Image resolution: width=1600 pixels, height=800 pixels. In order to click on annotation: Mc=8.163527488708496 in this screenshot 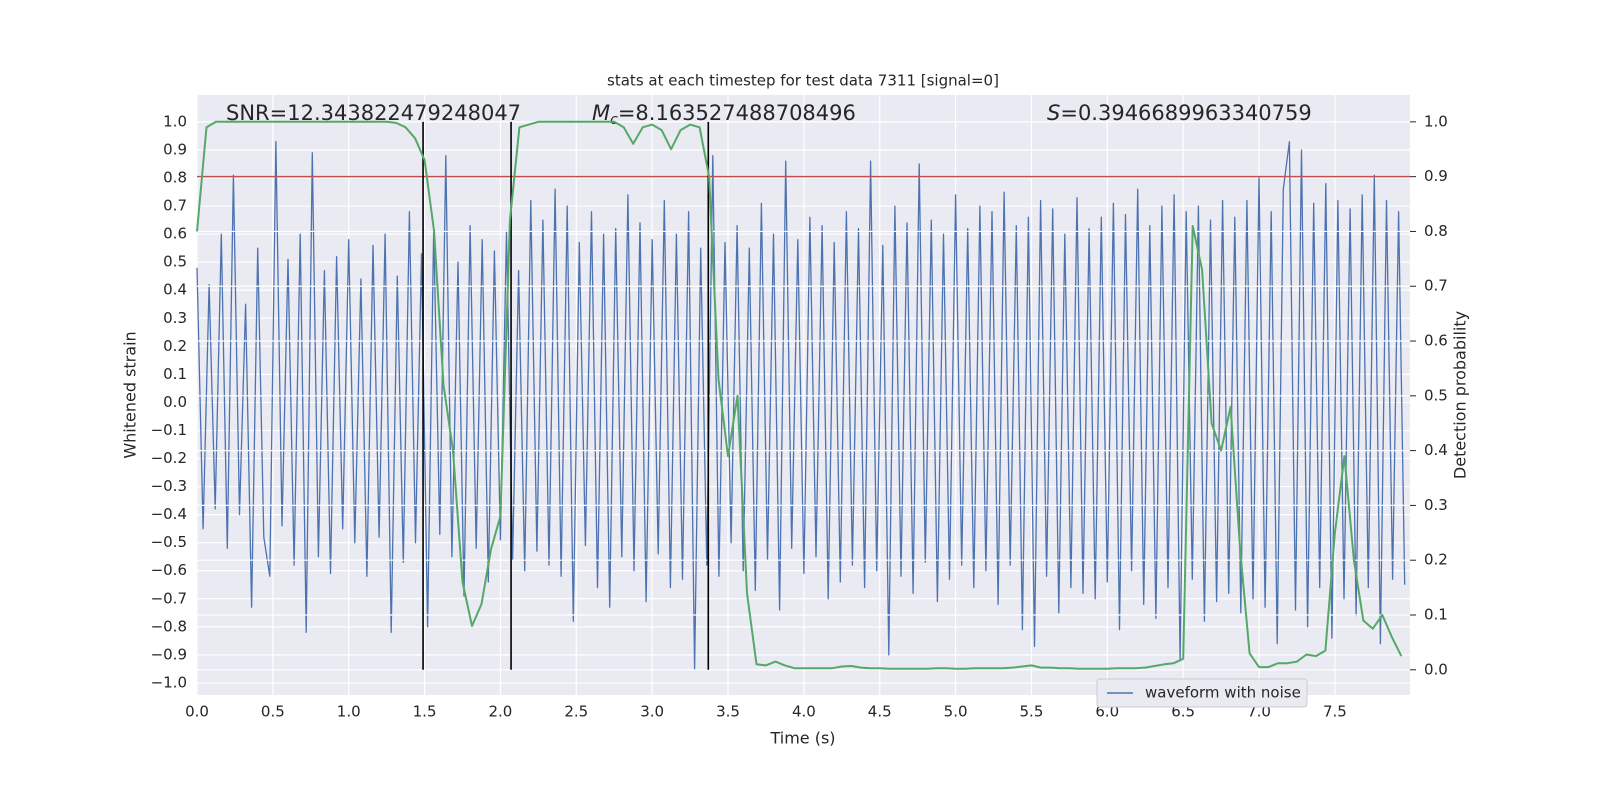, I will do `click(724, 114)`.